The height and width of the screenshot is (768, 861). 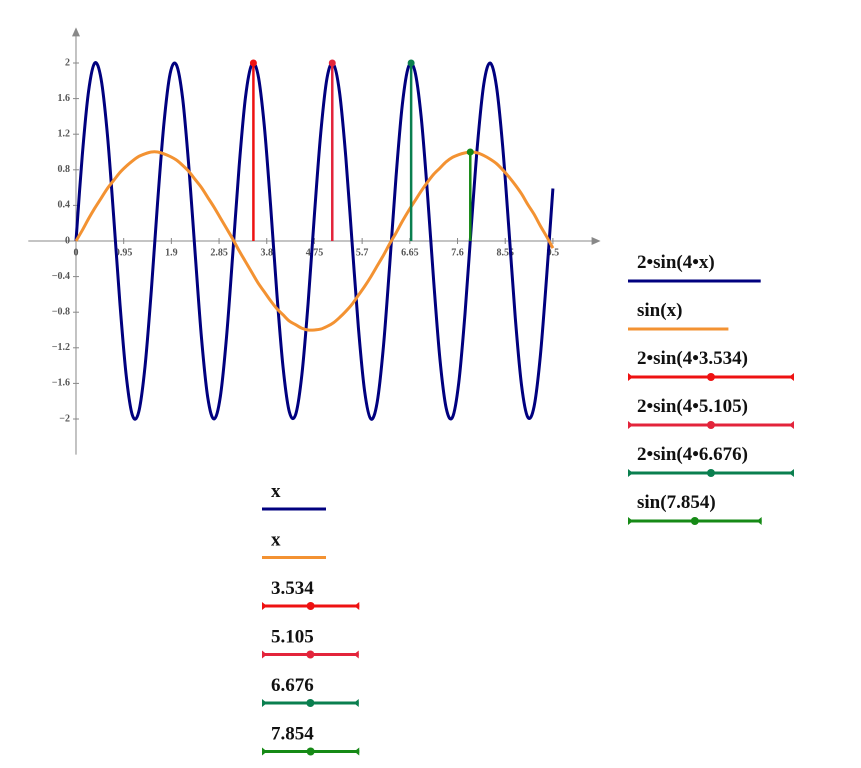 I want to click on x-tick-label: 0.95, so click(x=124, y=252).